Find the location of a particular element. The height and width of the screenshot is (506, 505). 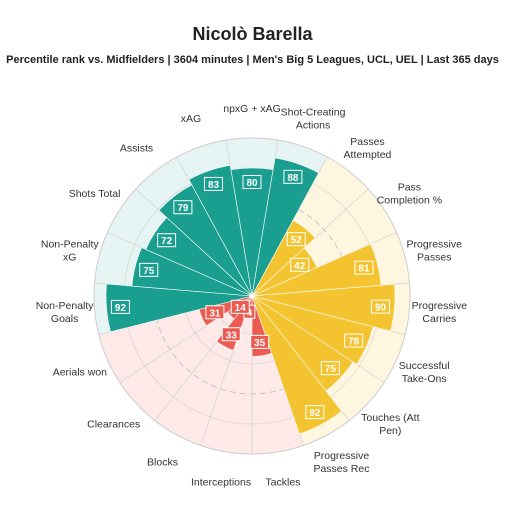

category-label: Aerials won is located at coordinates (80, 373).